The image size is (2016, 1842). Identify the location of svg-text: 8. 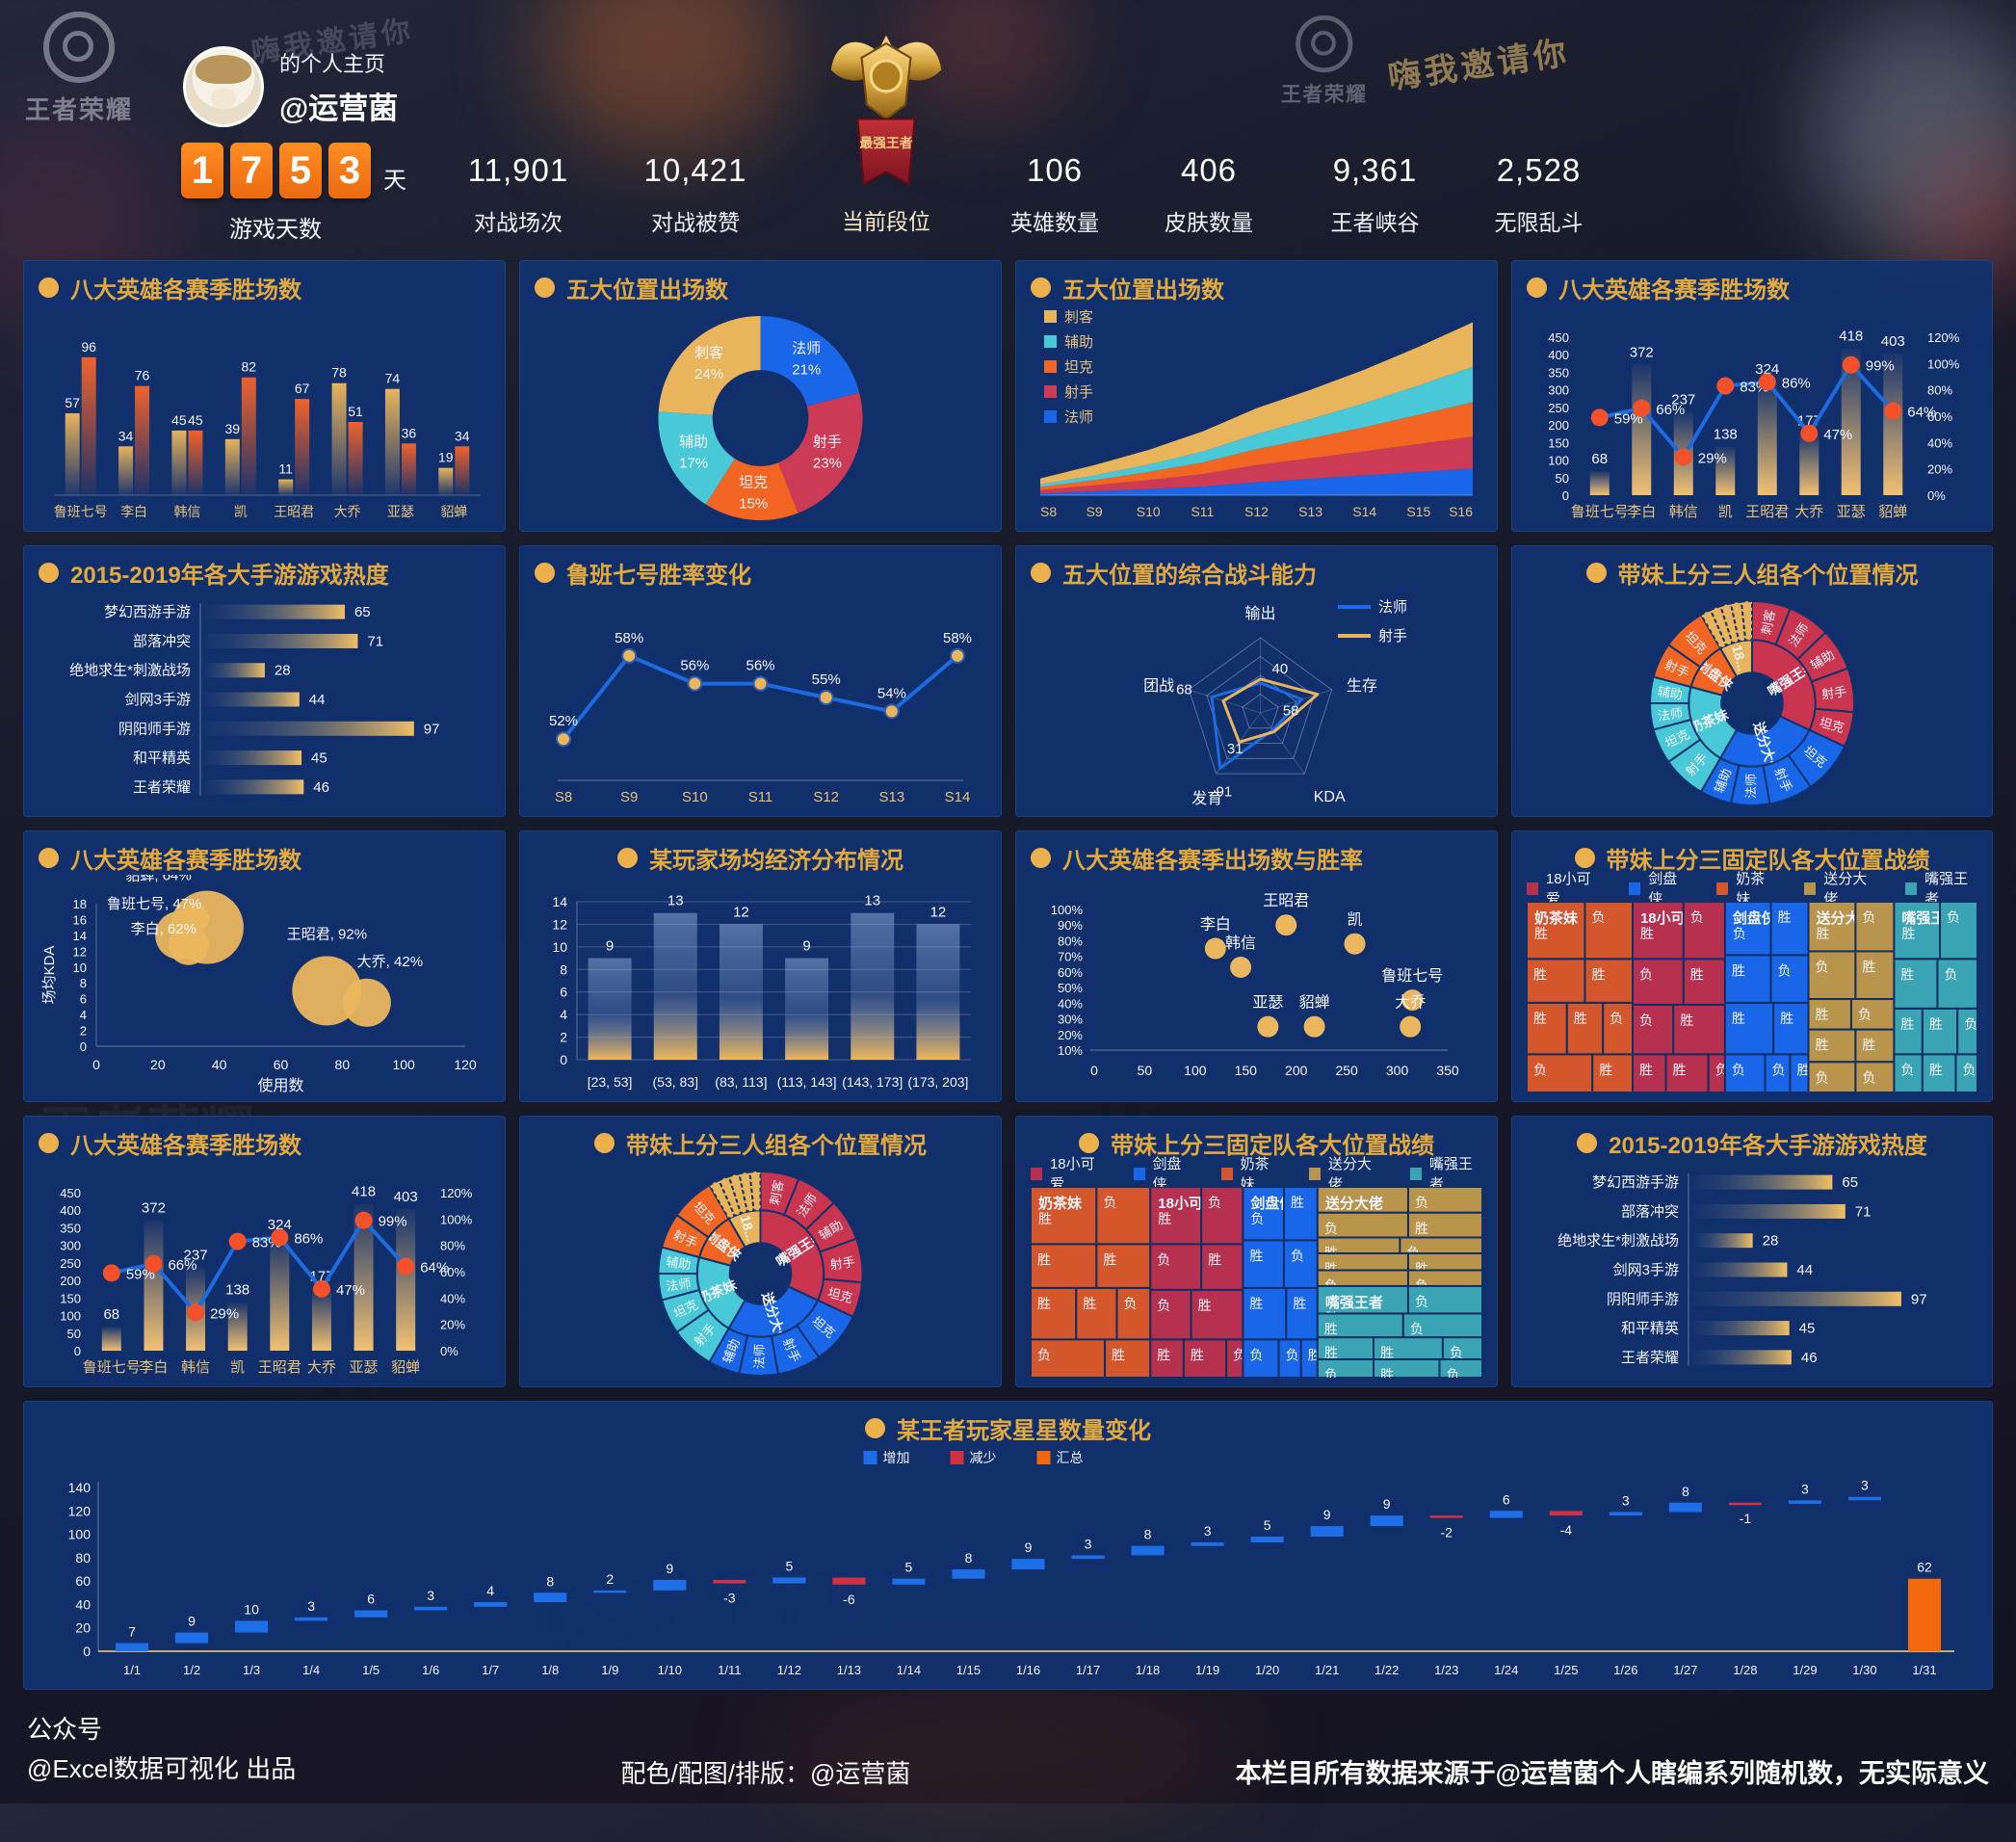
(969, 1558).